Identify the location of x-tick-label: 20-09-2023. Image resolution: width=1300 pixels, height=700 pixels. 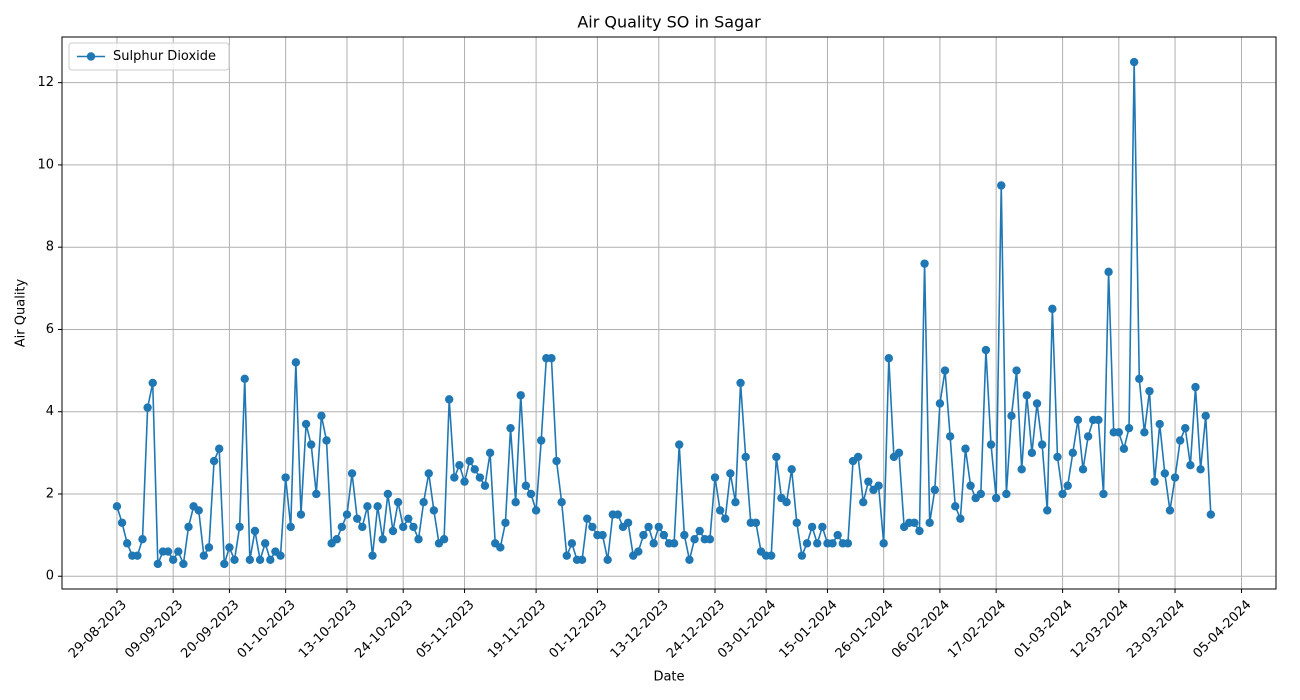
(210, 629).